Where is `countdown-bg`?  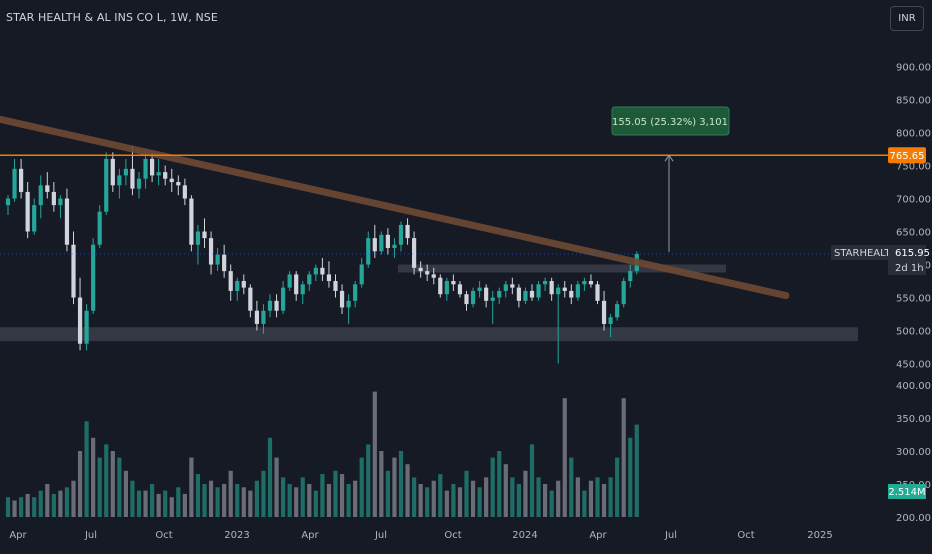
countdown-bg is located at coordinates (907, 267).